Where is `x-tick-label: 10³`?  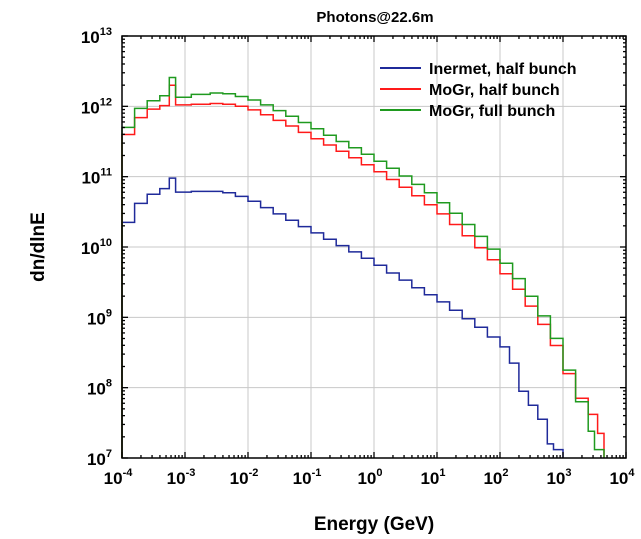 x-tick-label: 10³ is located at coordinates (558, 477).